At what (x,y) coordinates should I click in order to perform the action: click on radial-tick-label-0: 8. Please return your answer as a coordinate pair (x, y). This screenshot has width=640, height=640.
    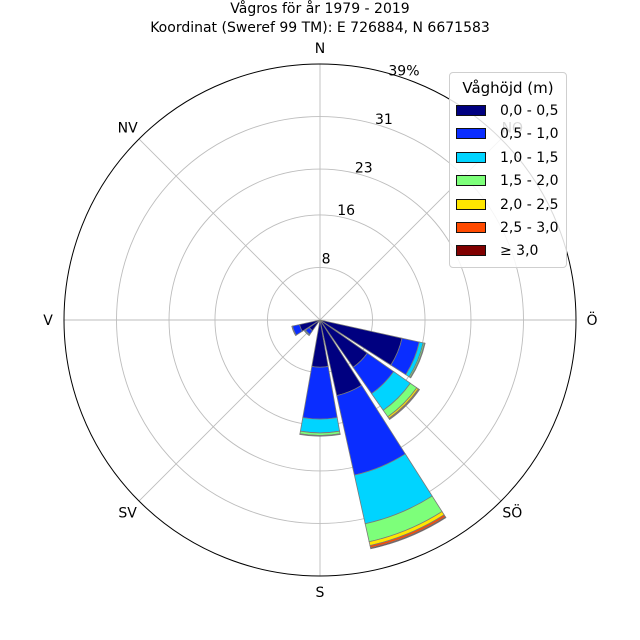
    Looking at the image, I should click on (326, 259).